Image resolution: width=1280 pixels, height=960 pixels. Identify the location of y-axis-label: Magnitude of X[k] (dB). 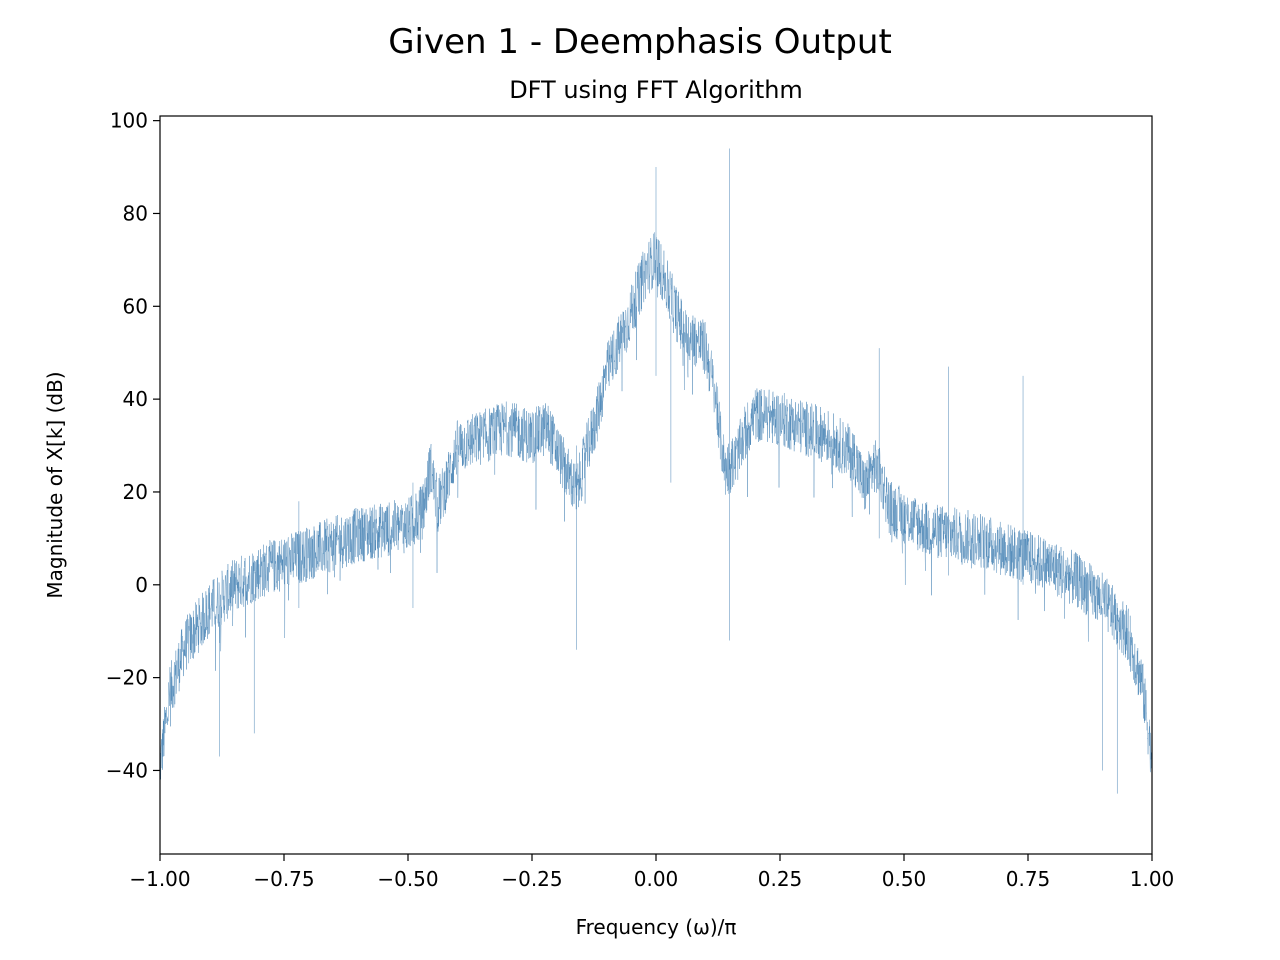
(55, 484).